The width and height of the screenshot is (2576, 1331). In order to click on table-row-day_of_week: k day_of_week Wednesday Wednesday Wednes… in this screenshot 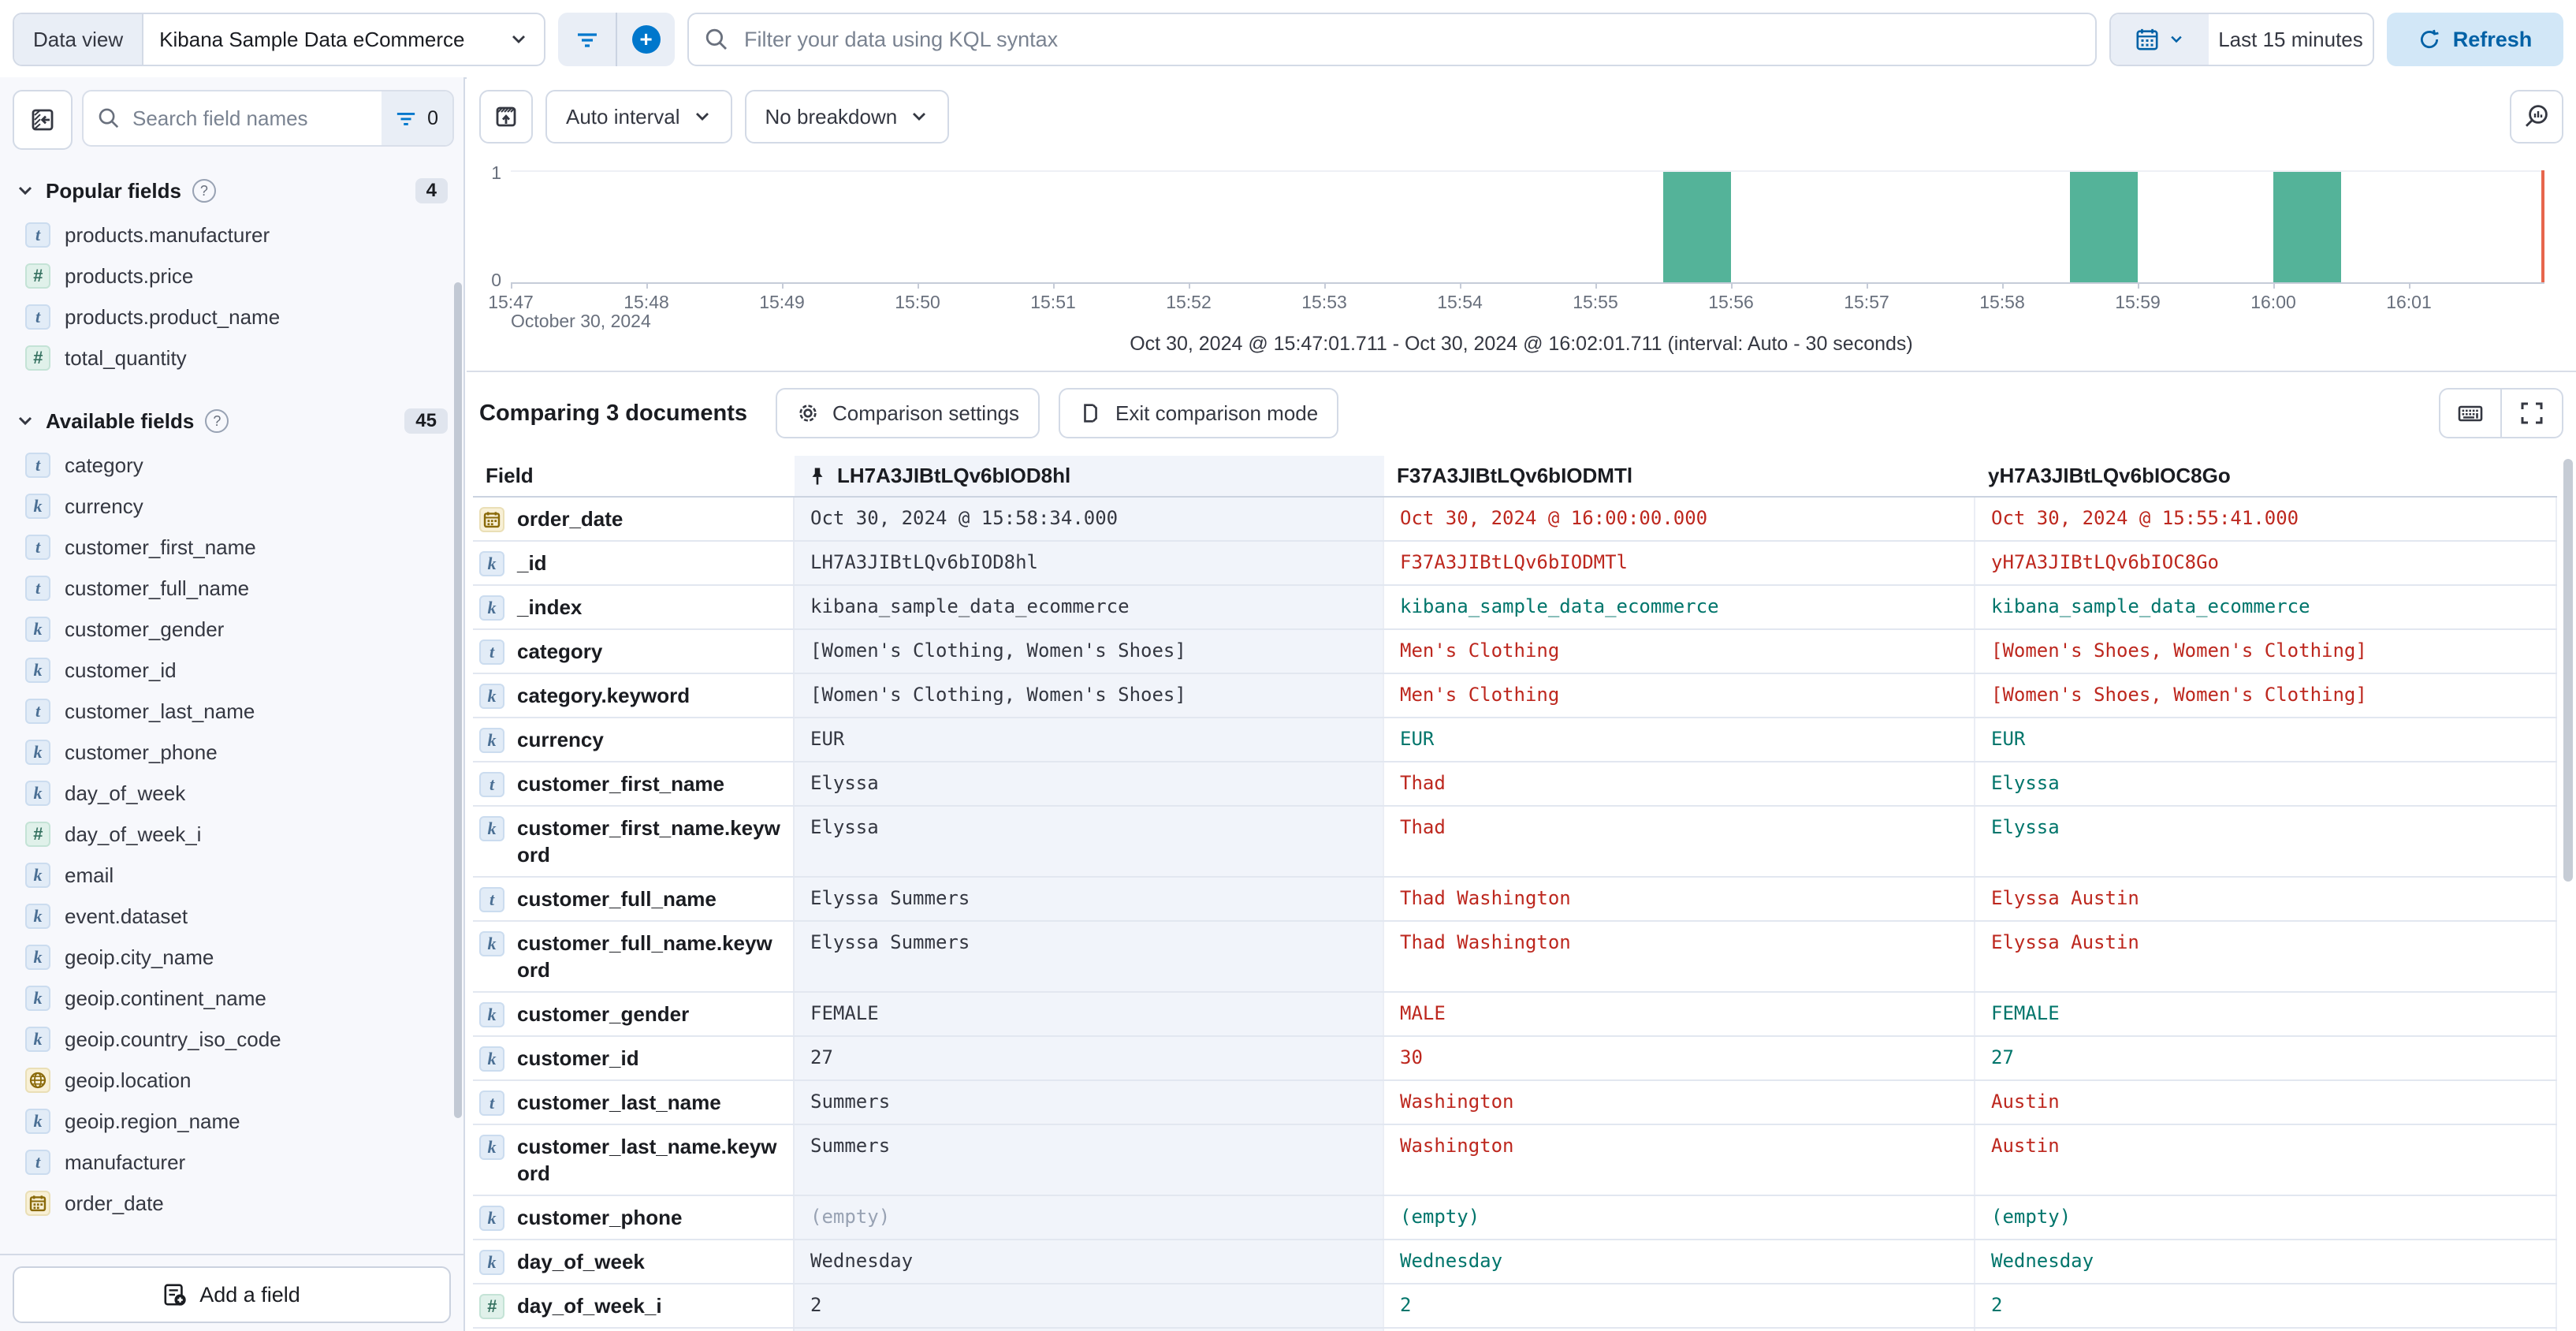, I will do `click(1515, 1262)`.